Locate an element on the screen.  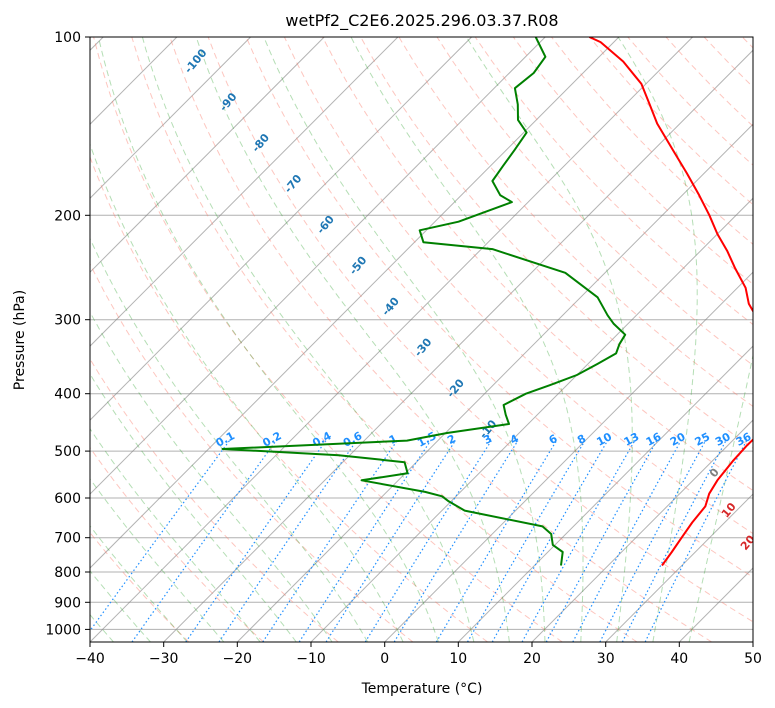
x-tick-label: −10 is located at coordinates (311, 659).